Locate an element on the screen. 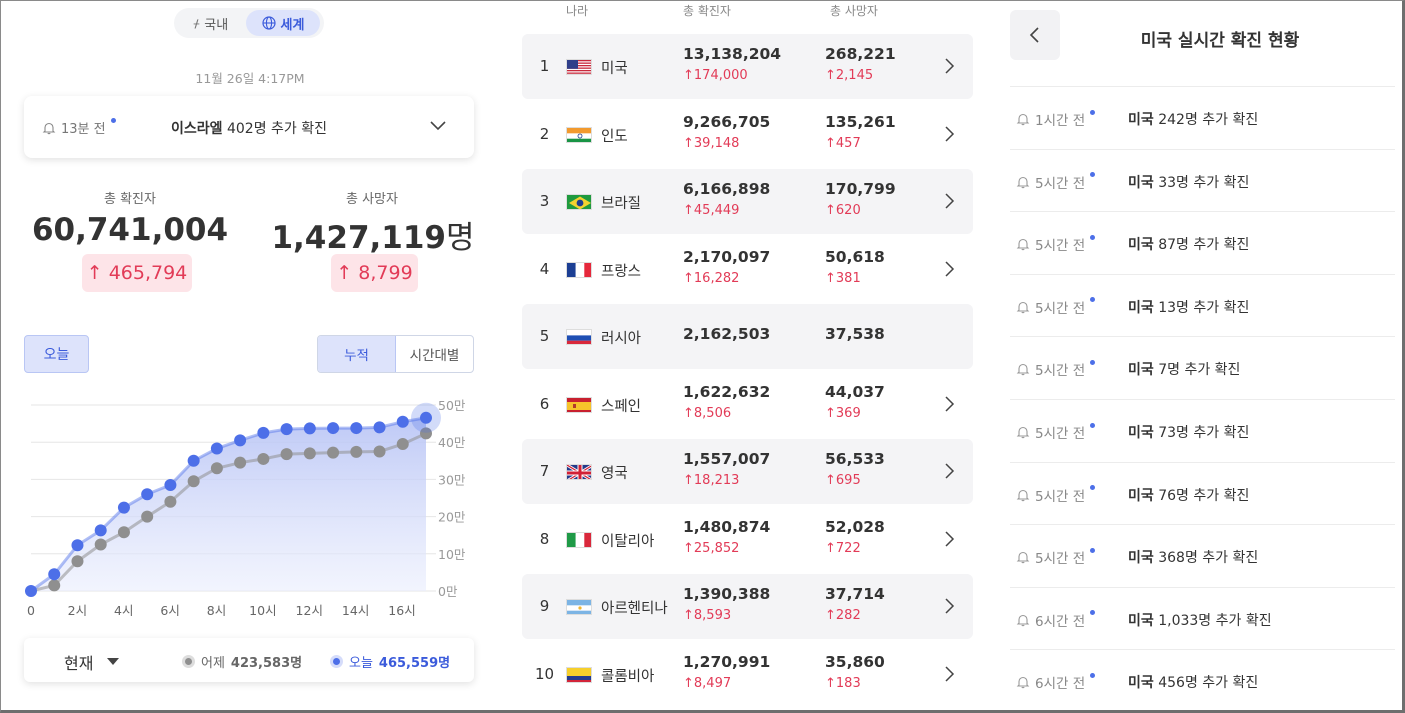 The width and height of the screenshot is (1405, 713). row-confirmed-delta-value: 18,213 is located at coordinates (716, 480).